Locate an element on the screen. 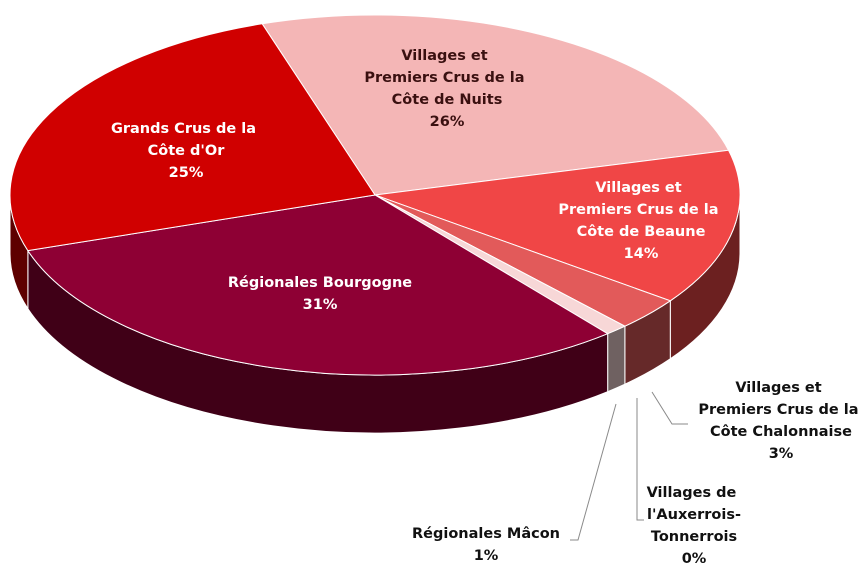  slice-label: Régionales Bourgogne is located at coordinates (320, 283).